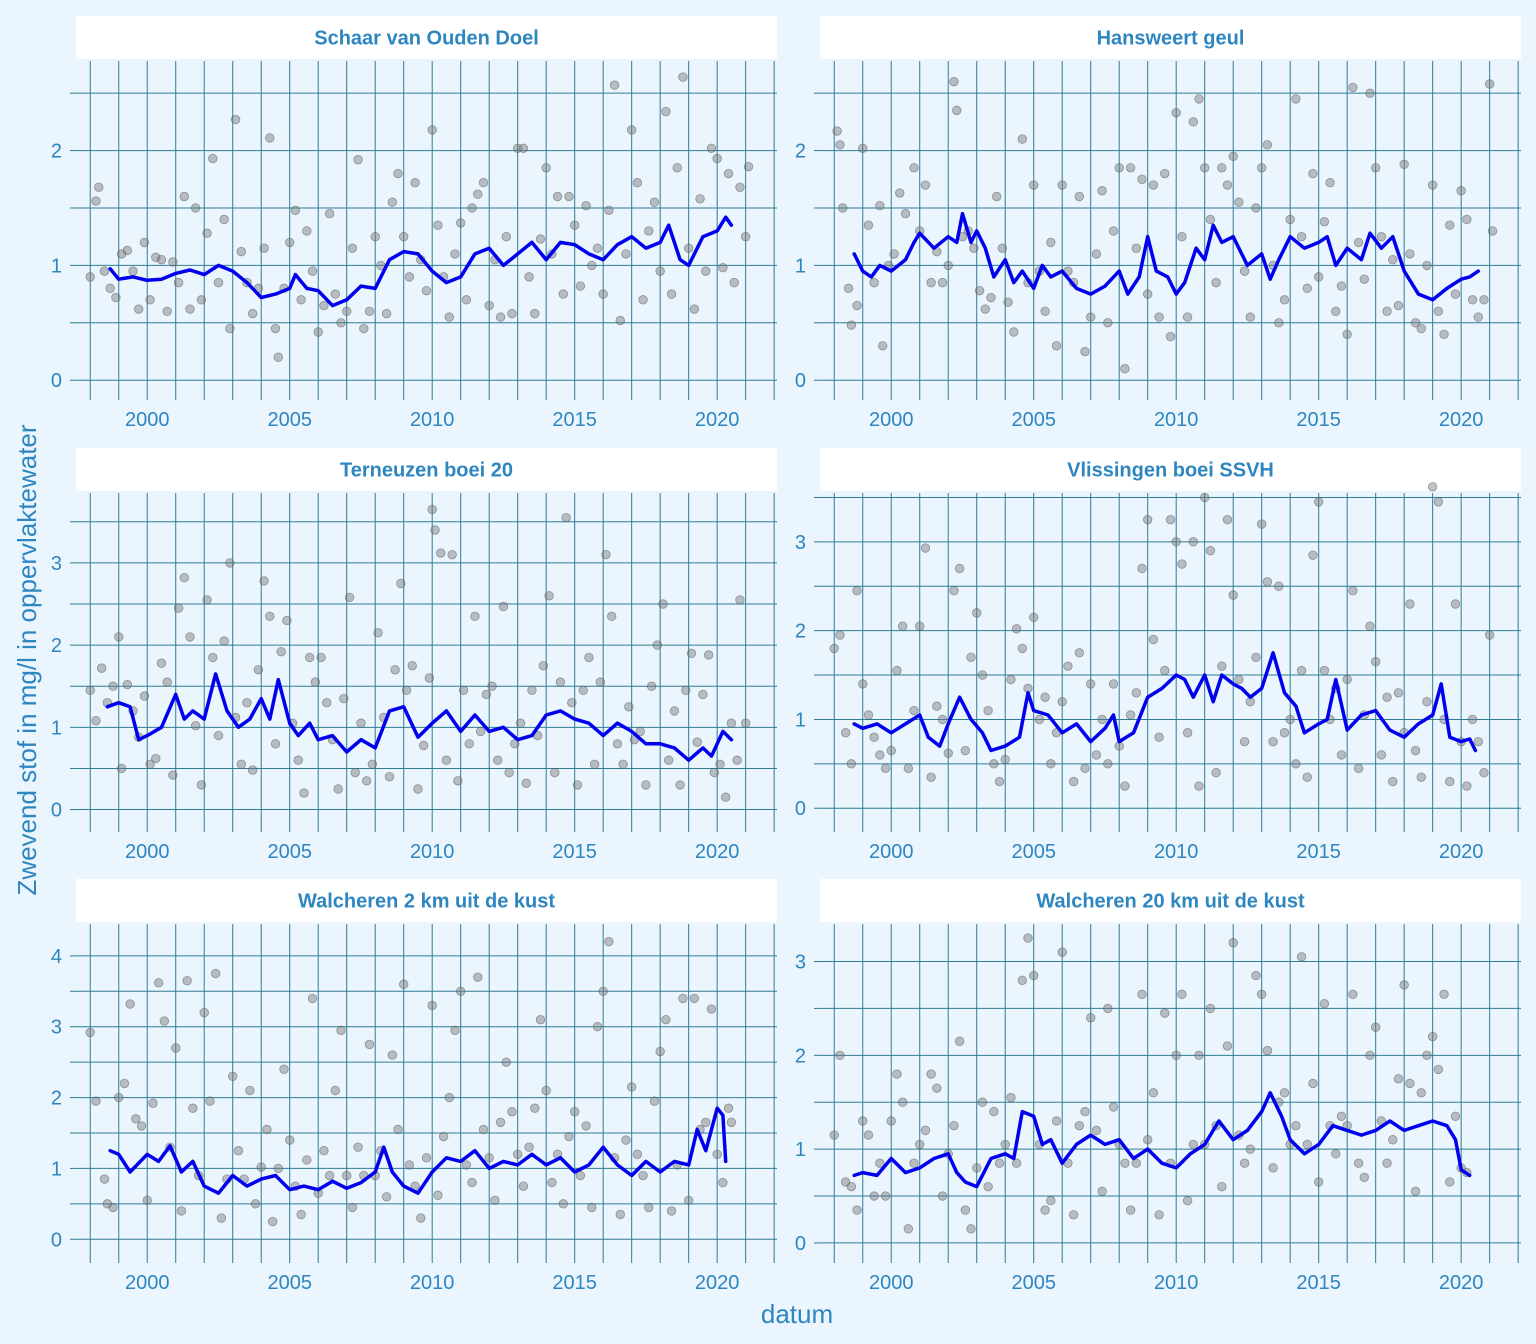 This screenshot has width=1536, height=1344. Describe the element at coordinates (56, 564) in the screenshot. I see `y-tick-label: 3` at that location.